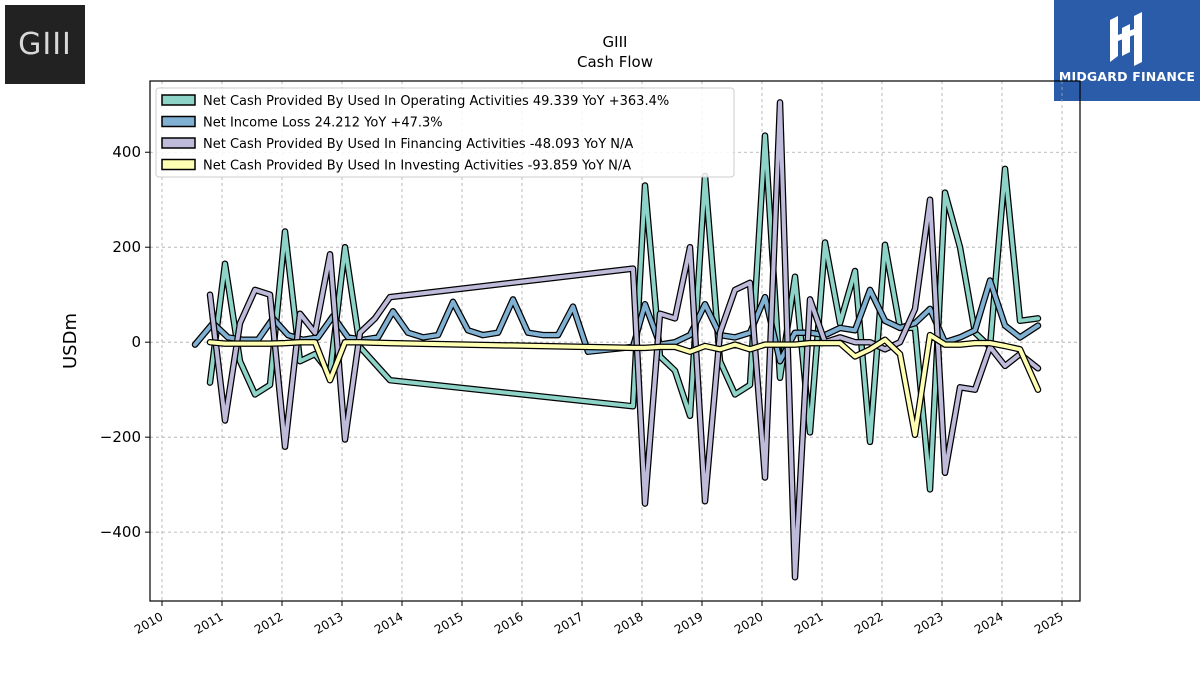  I want to click on x-tick-label: 2025, so click(1048, 622).